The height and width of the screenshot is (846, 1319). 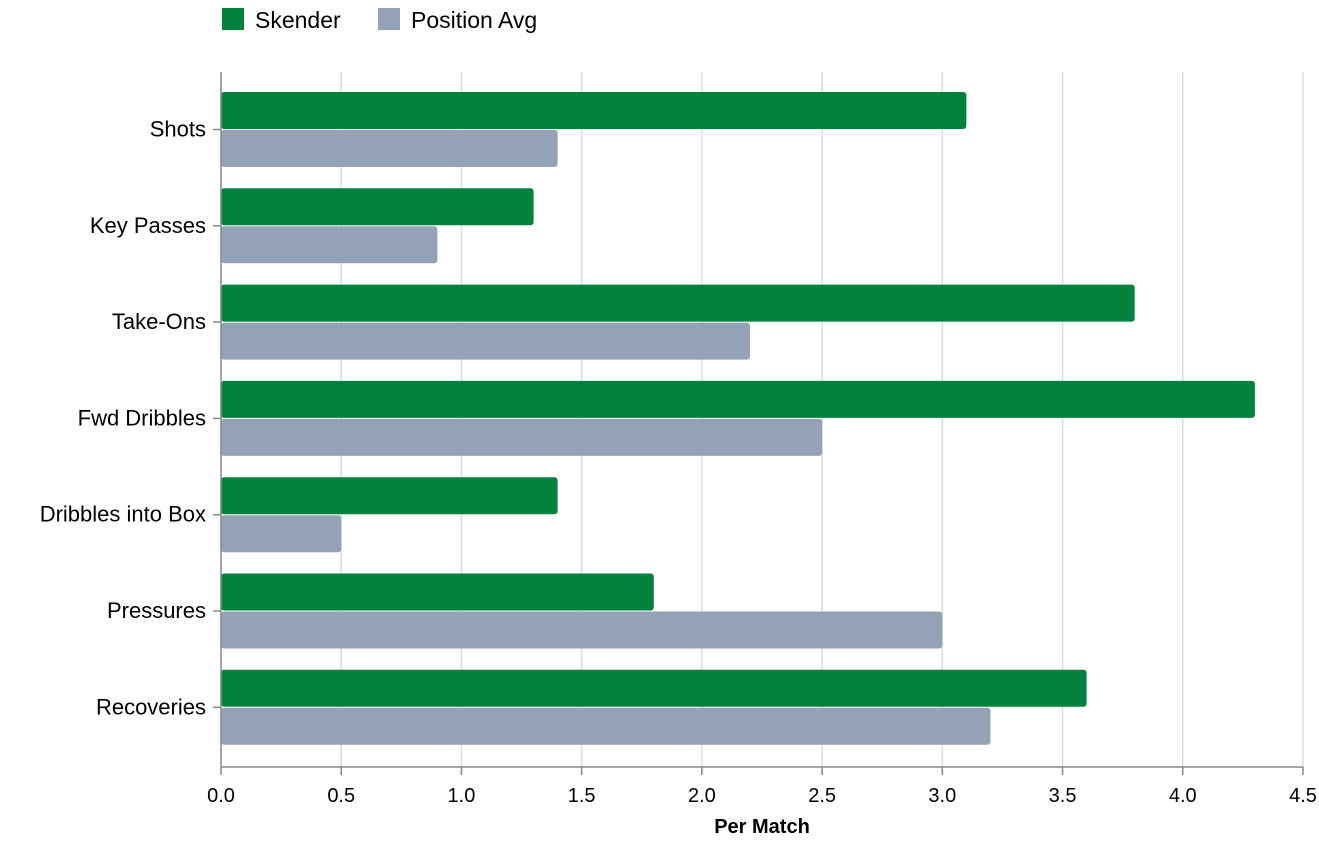 What do you see at coordinates (1063, 796) in the screenshot?
I see `x-tick-label: 3.5` at bounding box center [1063, 796].